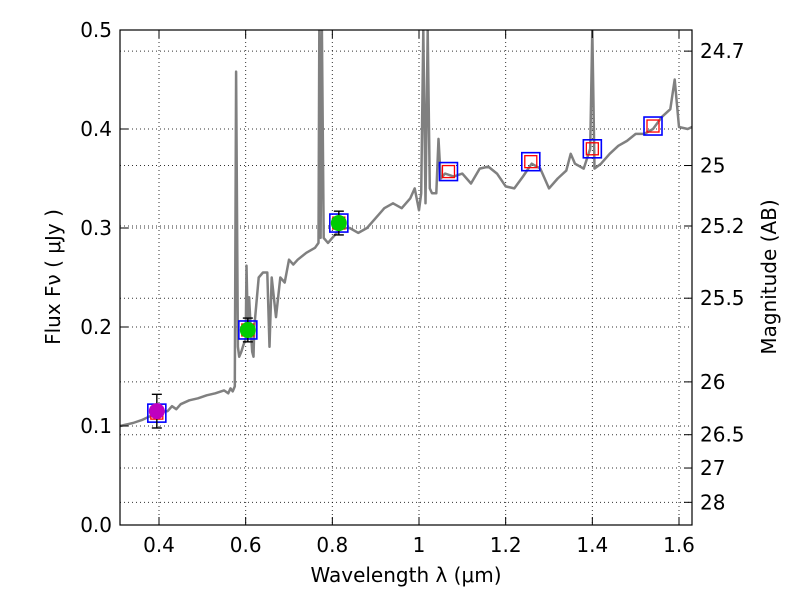 The width and height of the screenshot is (800, 600). Describe the element at coordinates (592, 545) in the screenshot. I see `x-tick-label: 1.4` at that location.